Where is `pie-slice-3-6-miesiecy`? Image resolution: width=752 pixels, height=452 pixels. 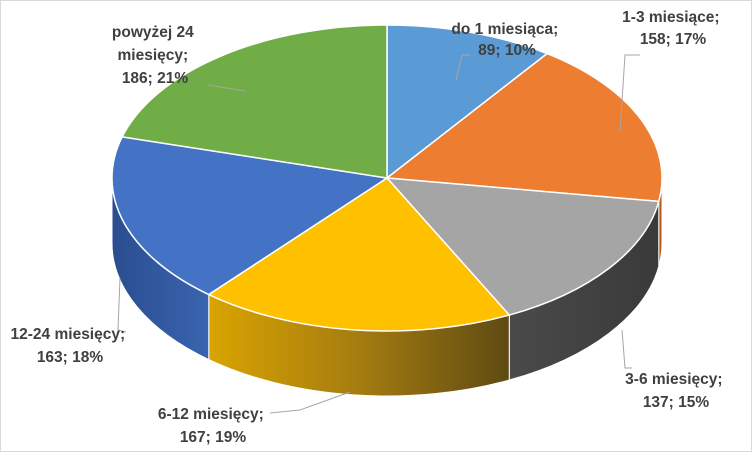
pie-slice-3-6-miesiecy is located at coordinates (523, 246).